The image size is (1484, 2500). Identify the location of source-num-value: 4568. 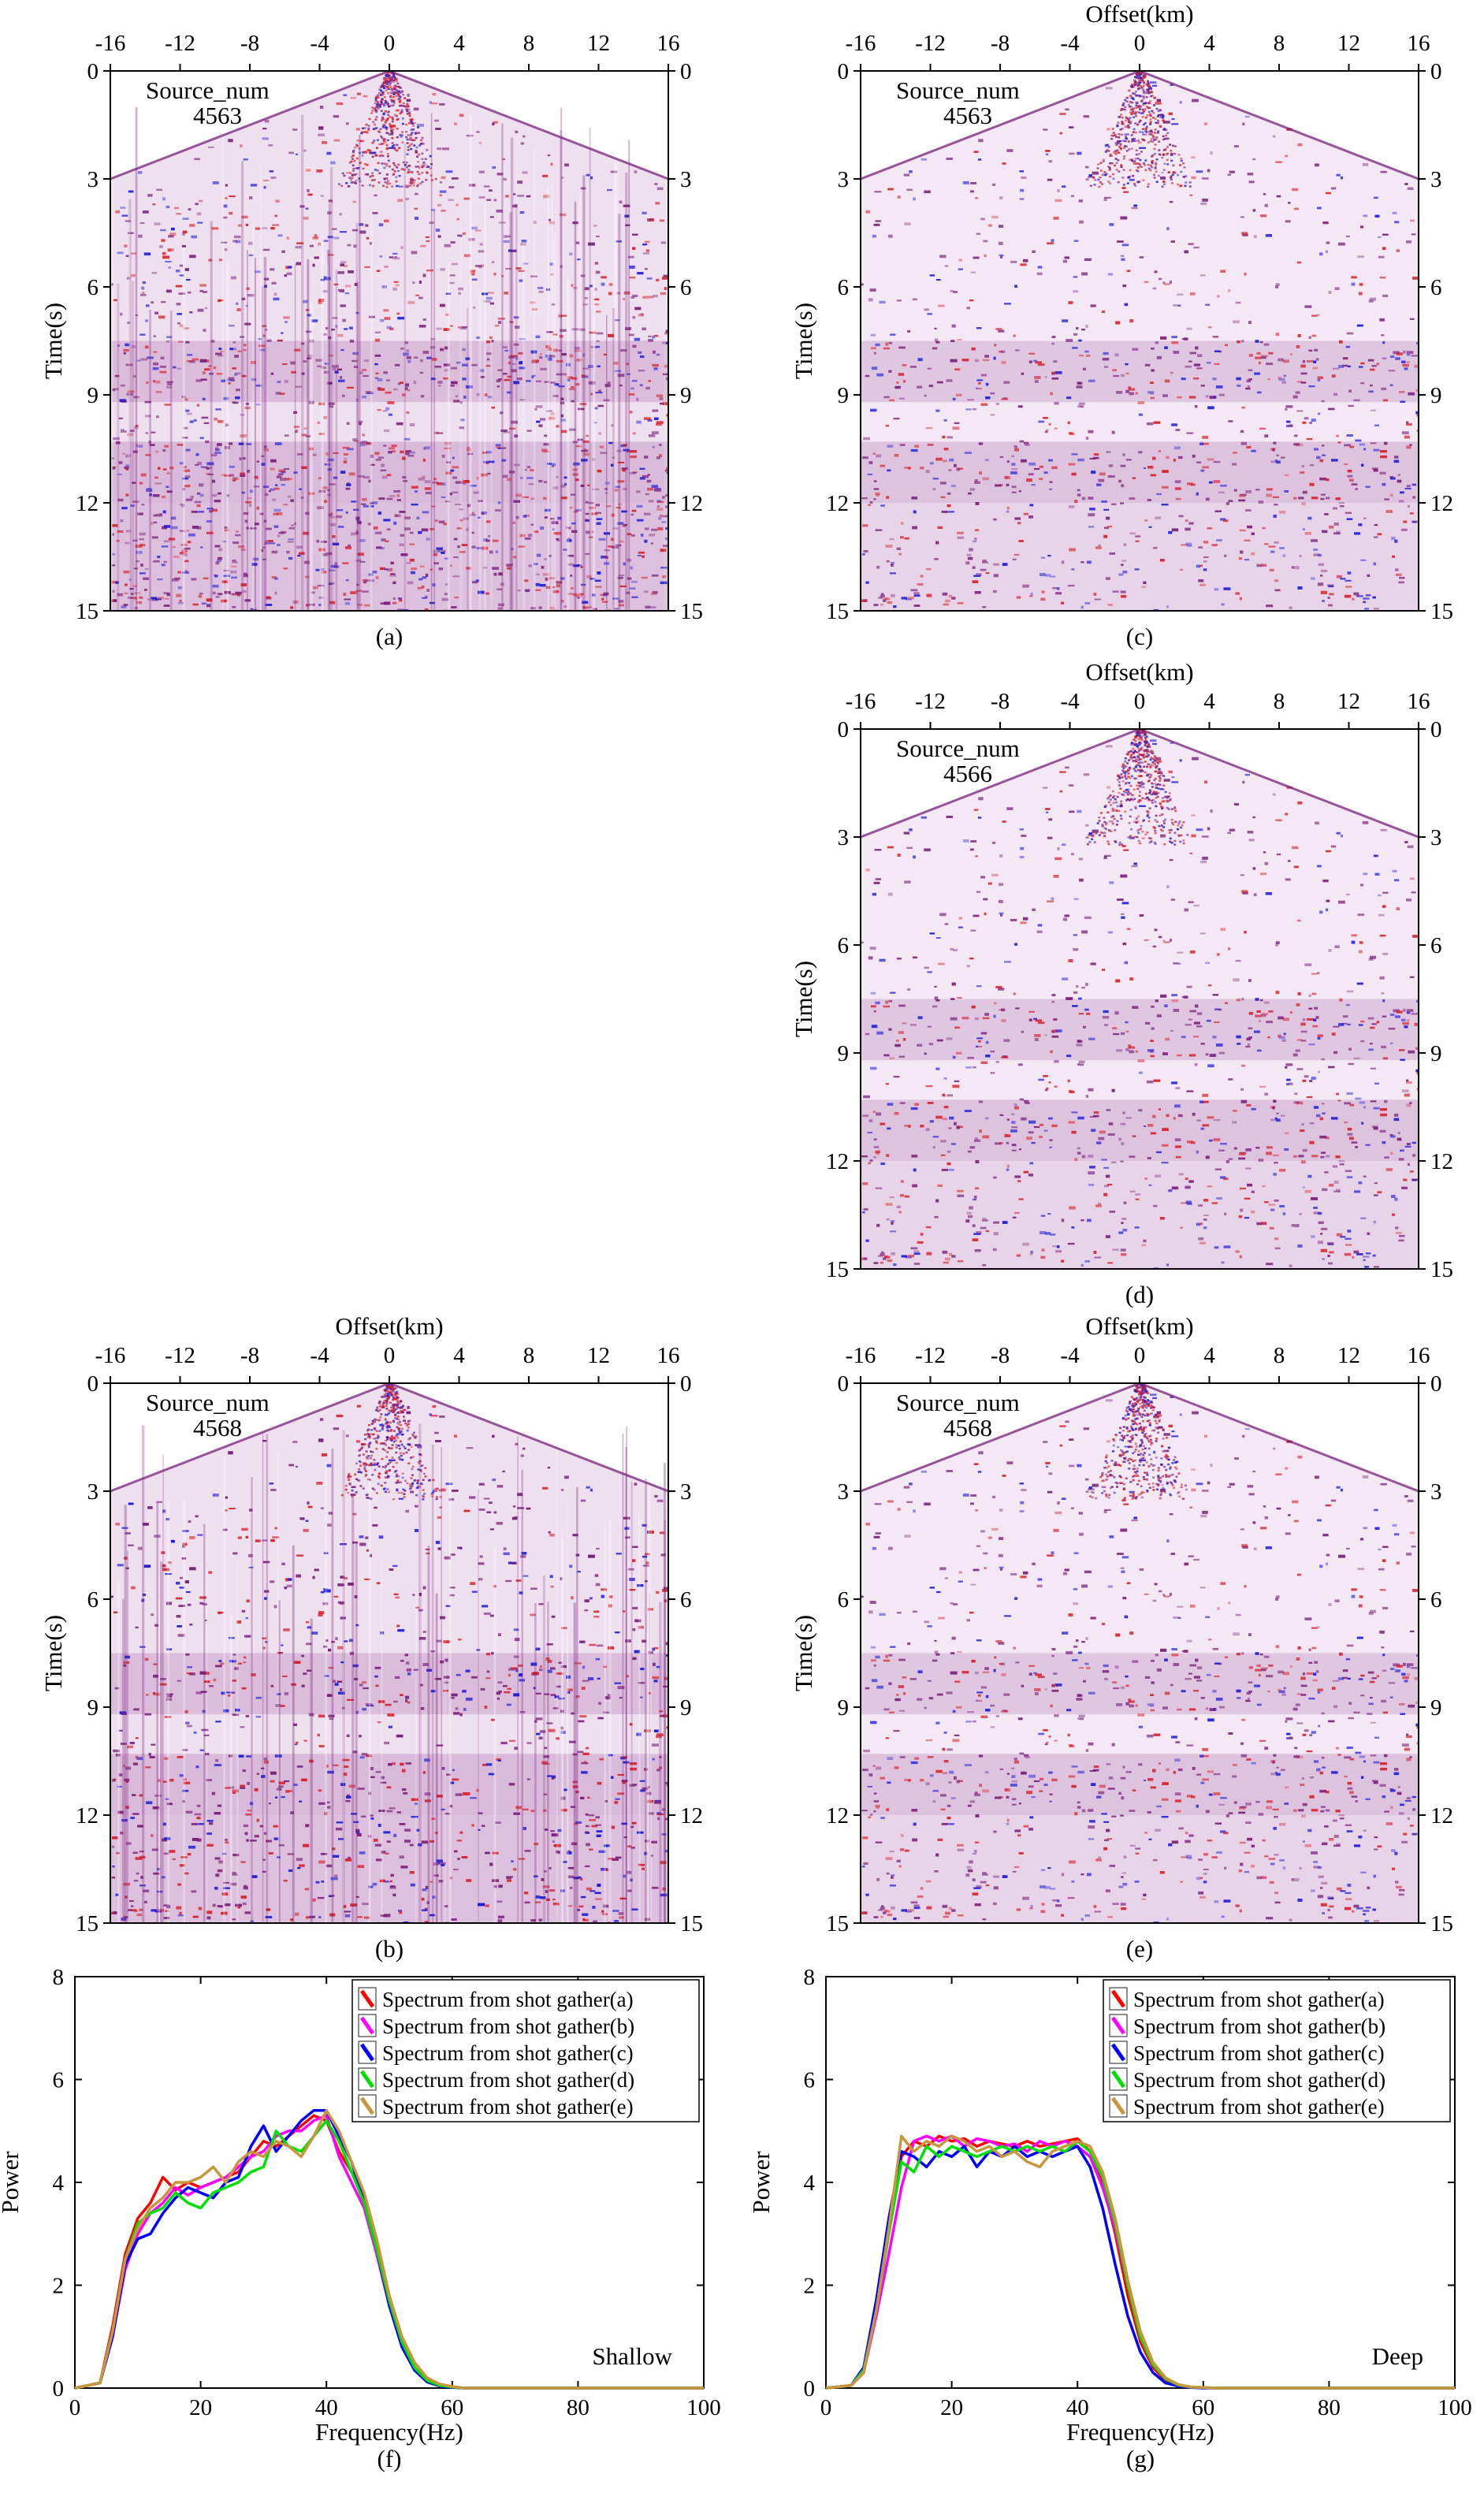
(967, 1428).